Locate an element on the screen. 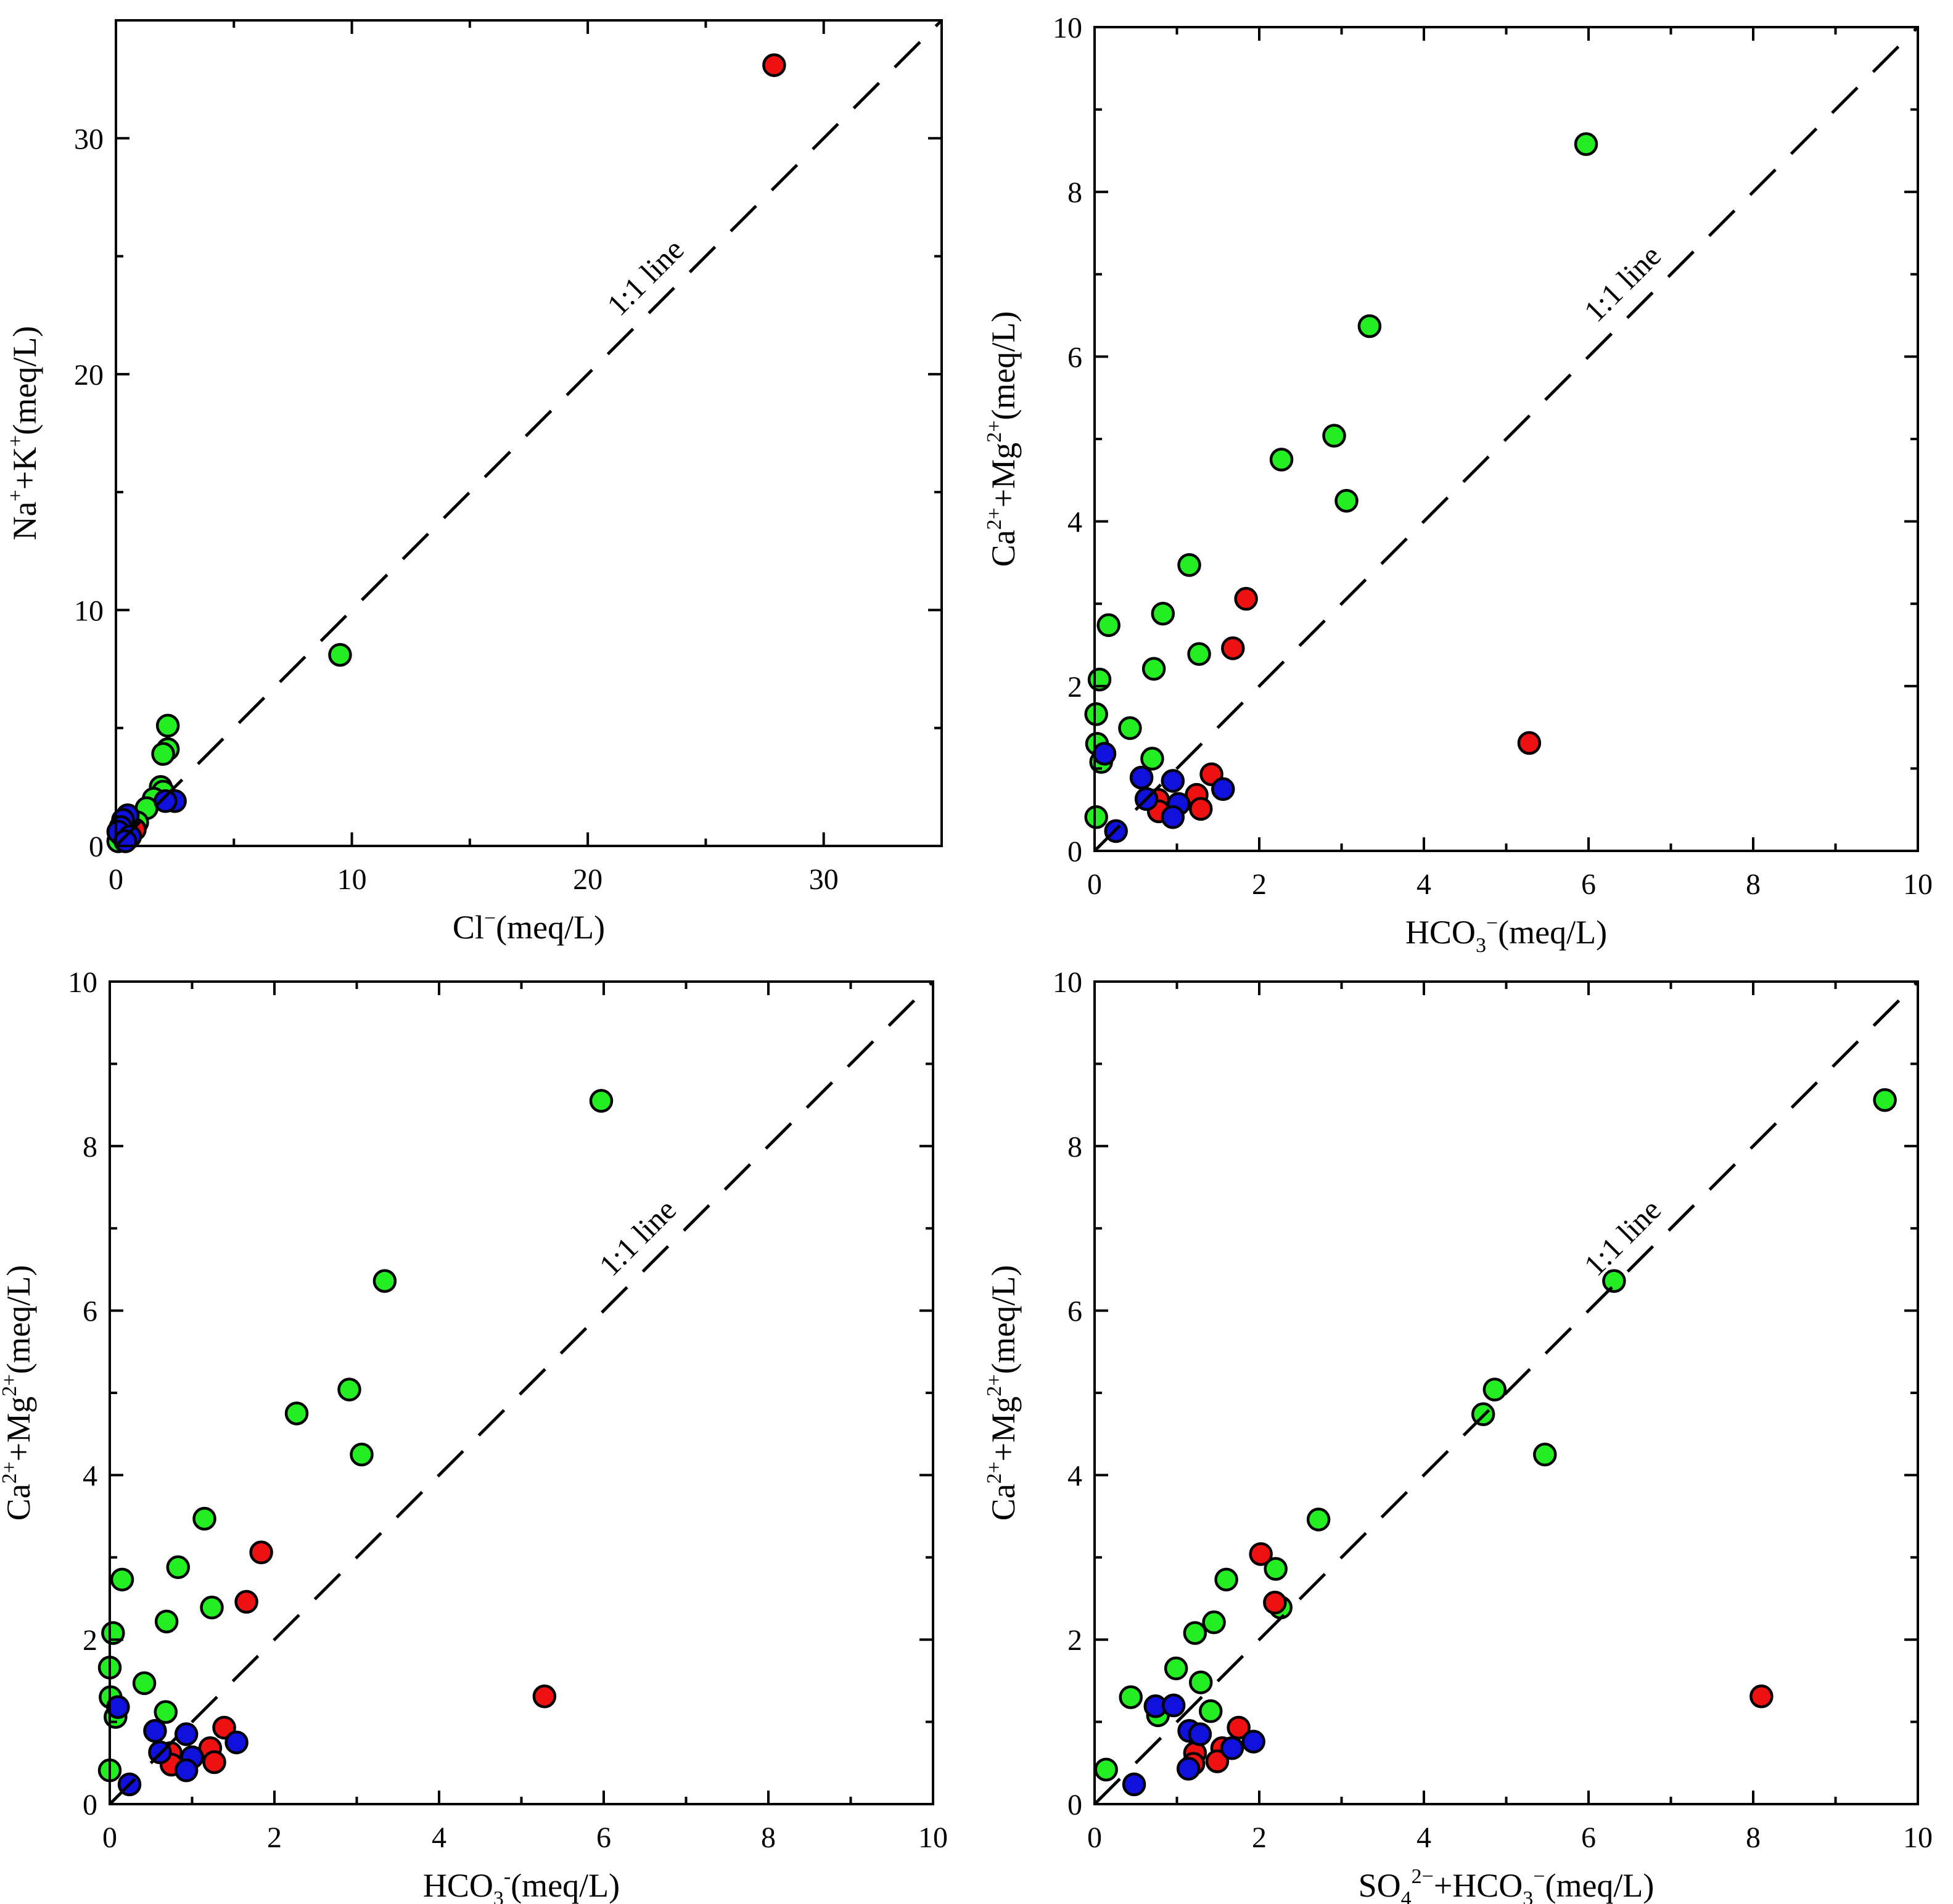 This screenshot has width=1953, height=1904. panel-b-x-axis-label: HCO3−(meq/L) is located at coordinates (1506, 934).